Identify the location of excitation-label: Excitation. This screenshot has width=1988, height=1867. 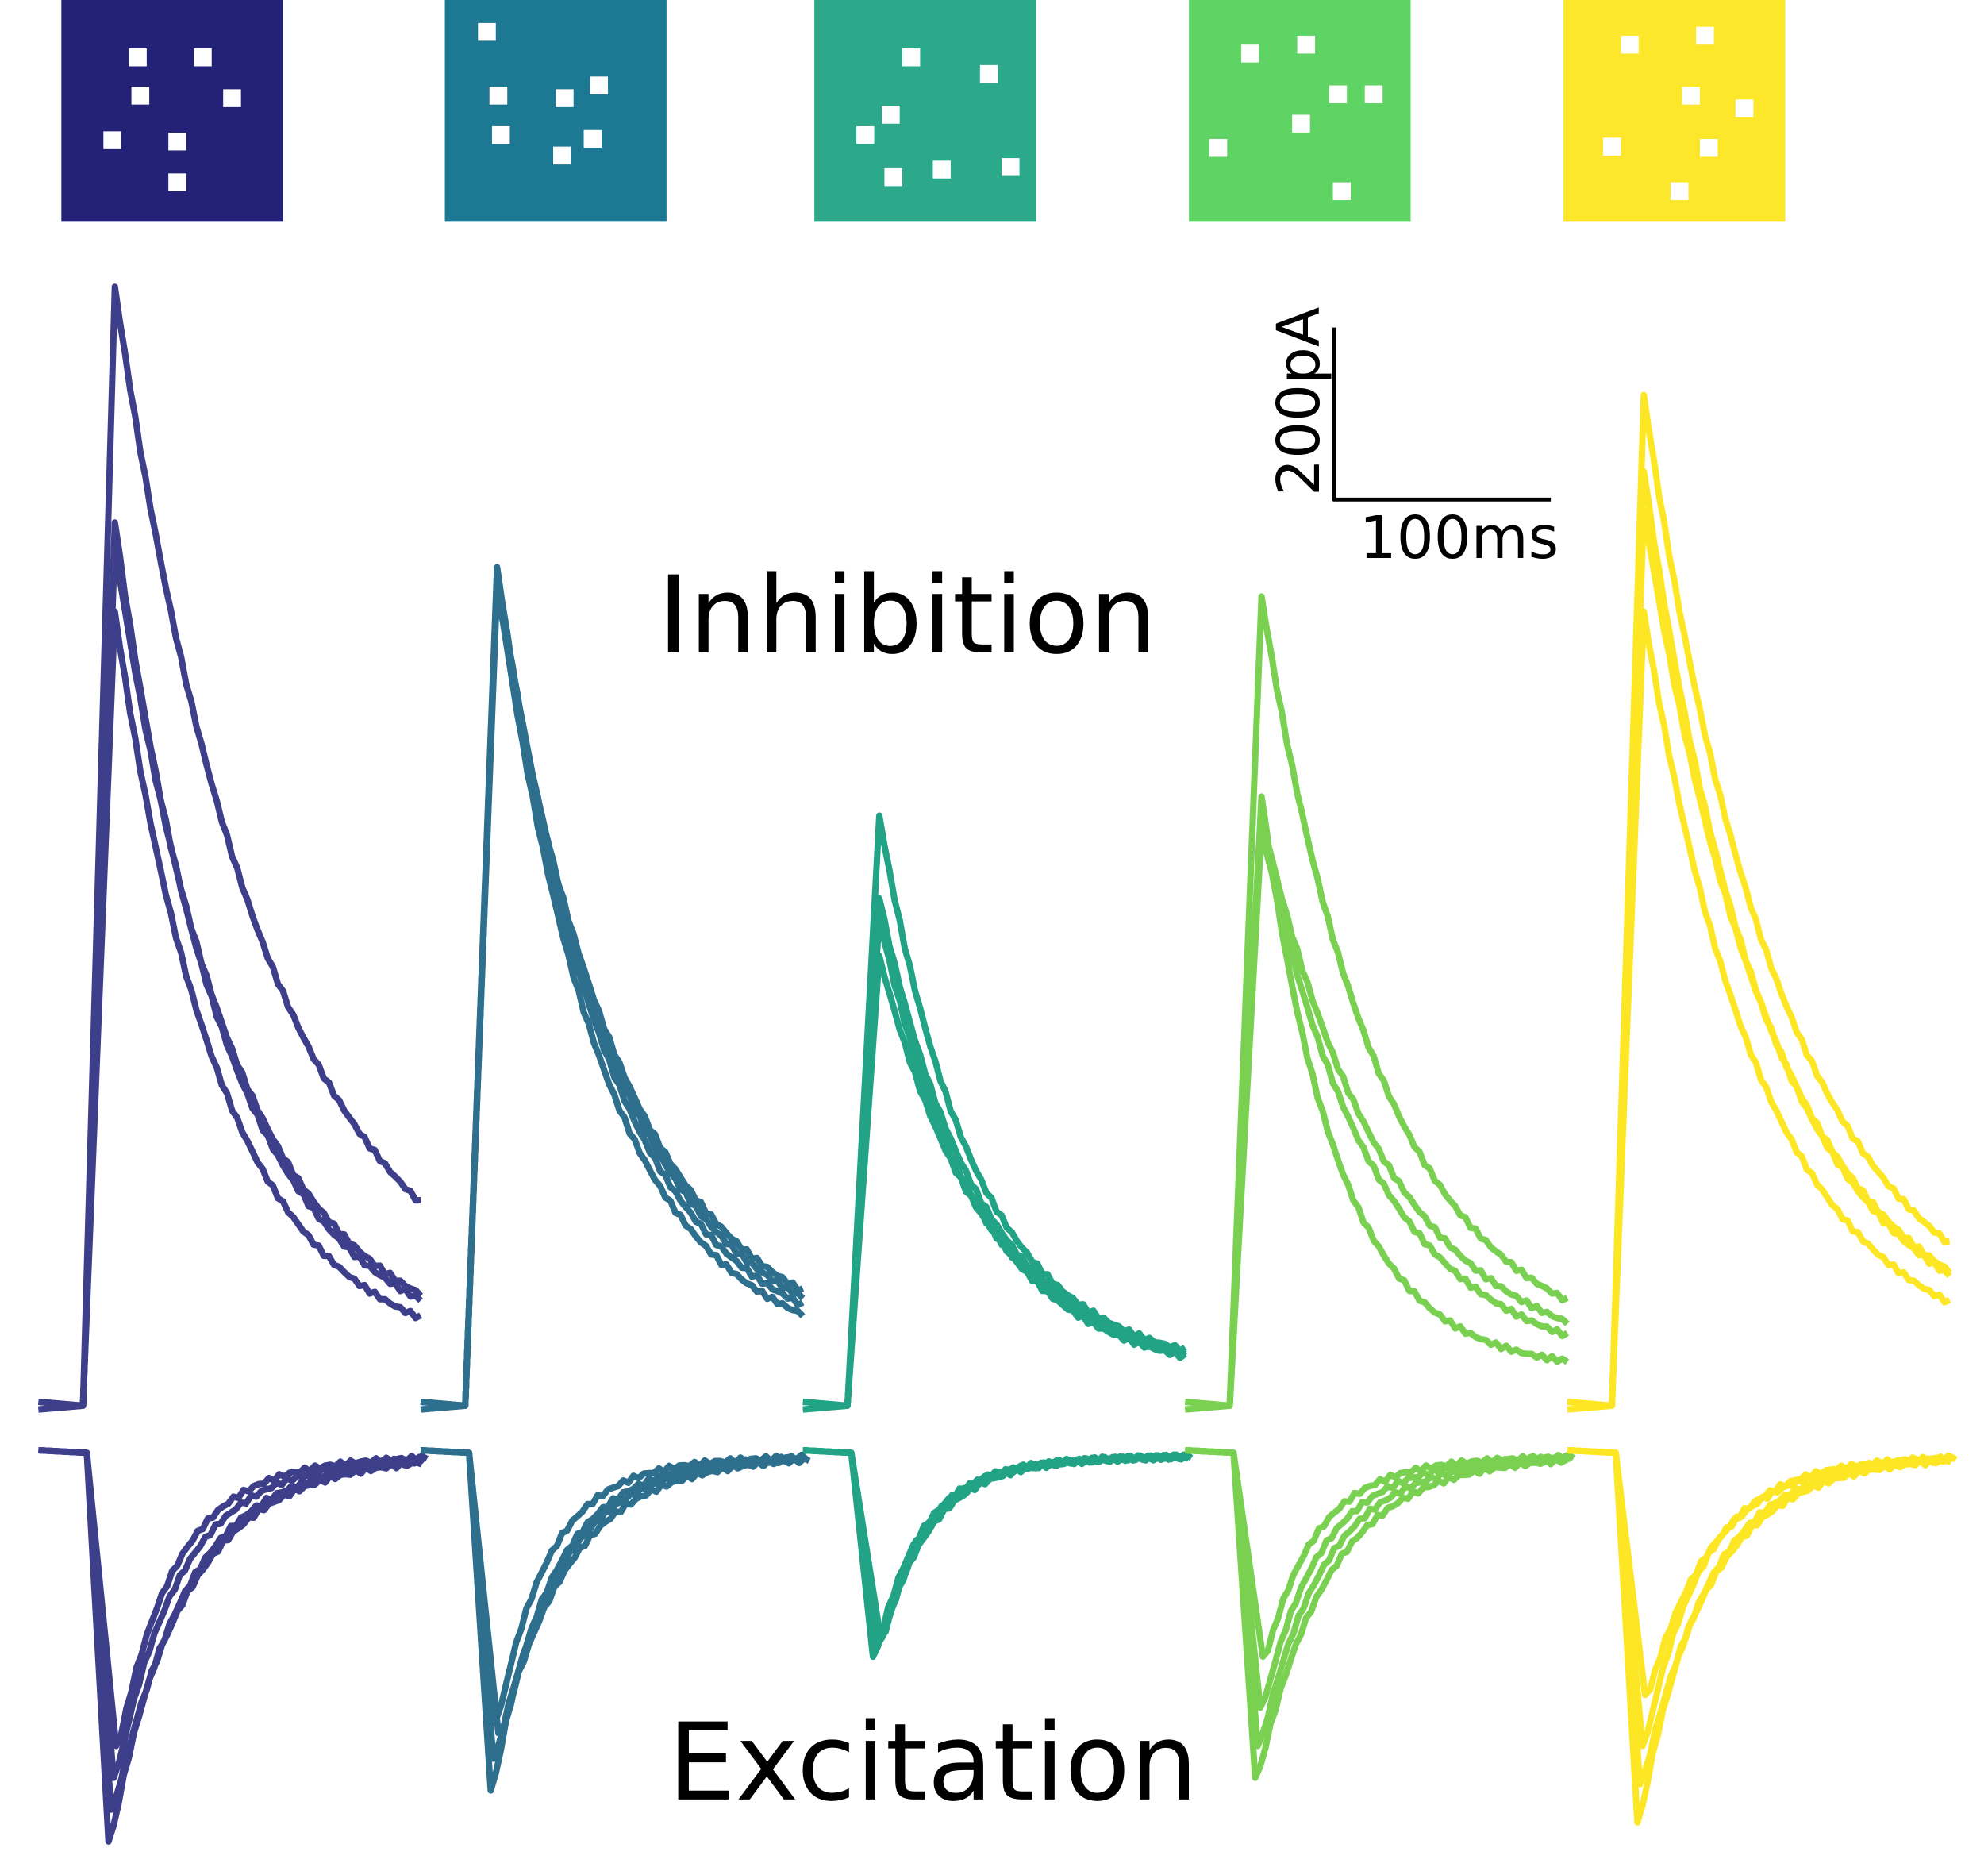
(932, 1763).